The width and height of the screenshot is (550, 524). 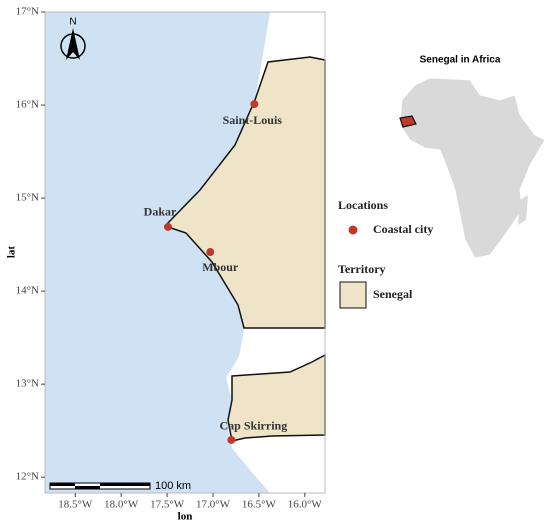 What do you see at coordinates (305, 505) in the screenshot?
I see `x-tick-label: 16.0°W` at bounding box center [305, 505].